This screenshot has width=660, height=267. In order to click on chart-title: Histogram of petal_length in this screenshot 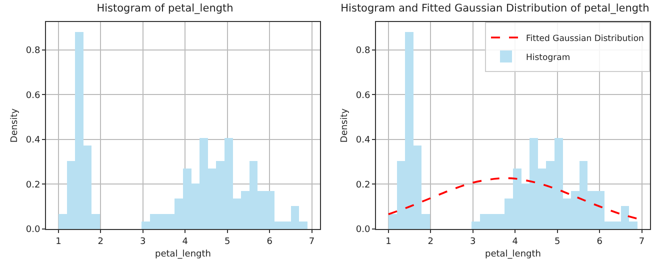, I will do `click(165, 8)`.